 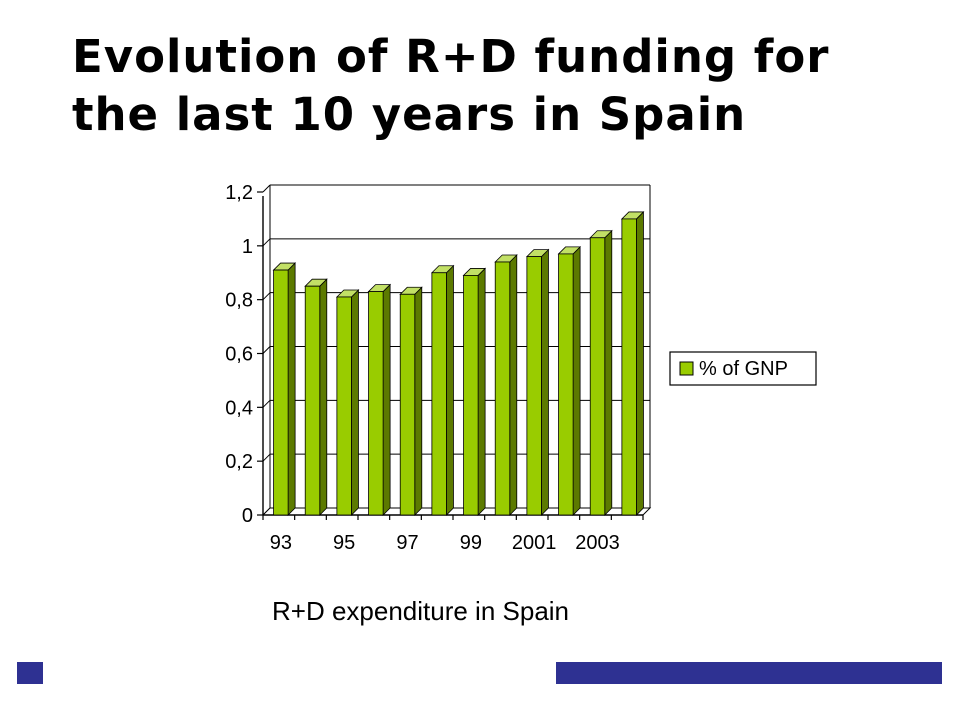 I want to click on y-tick-label: 0,2, so click(x=239, y=462).